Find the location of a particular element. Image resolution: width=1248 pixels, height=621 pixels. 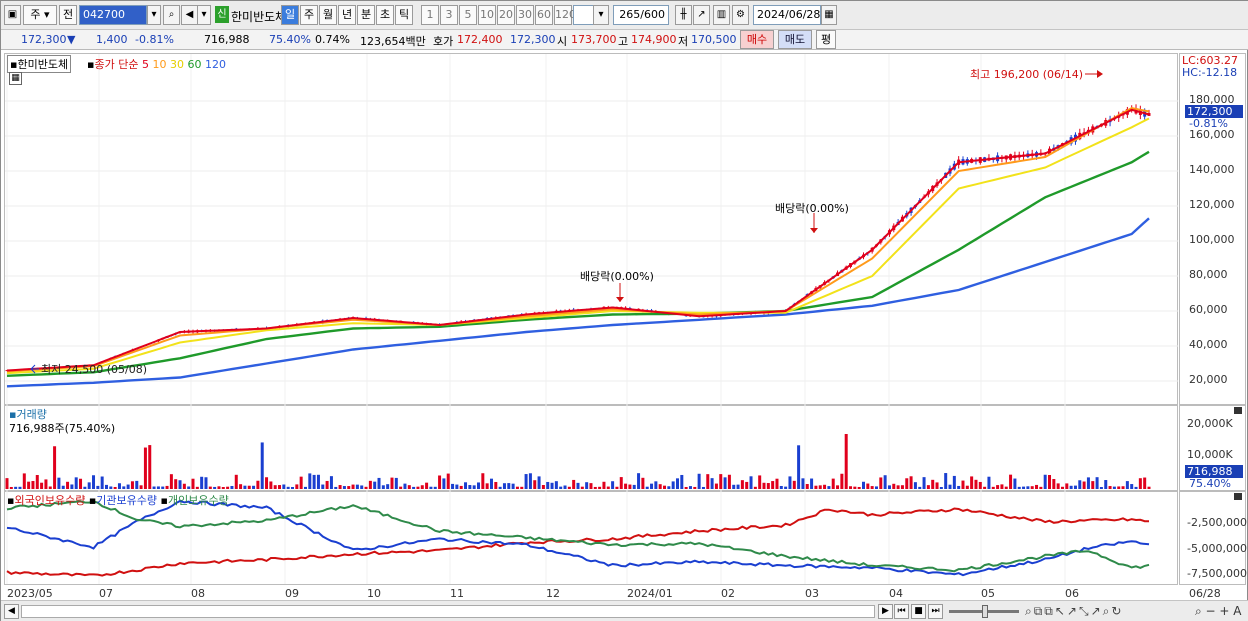

interval-btn-5: 5 is located at coordinates (468, 15).